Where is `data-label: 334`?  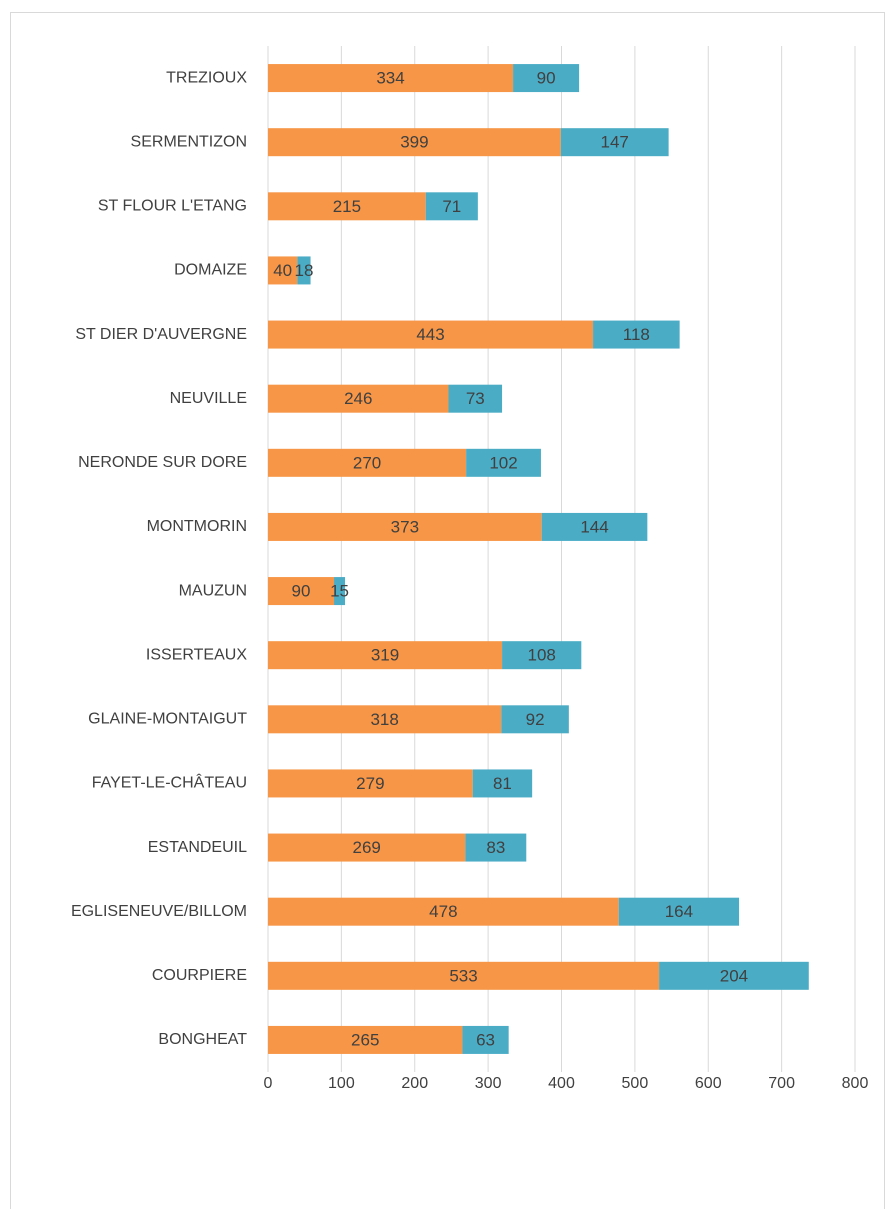
data-label: 334 is located at coordinates (390, 78).